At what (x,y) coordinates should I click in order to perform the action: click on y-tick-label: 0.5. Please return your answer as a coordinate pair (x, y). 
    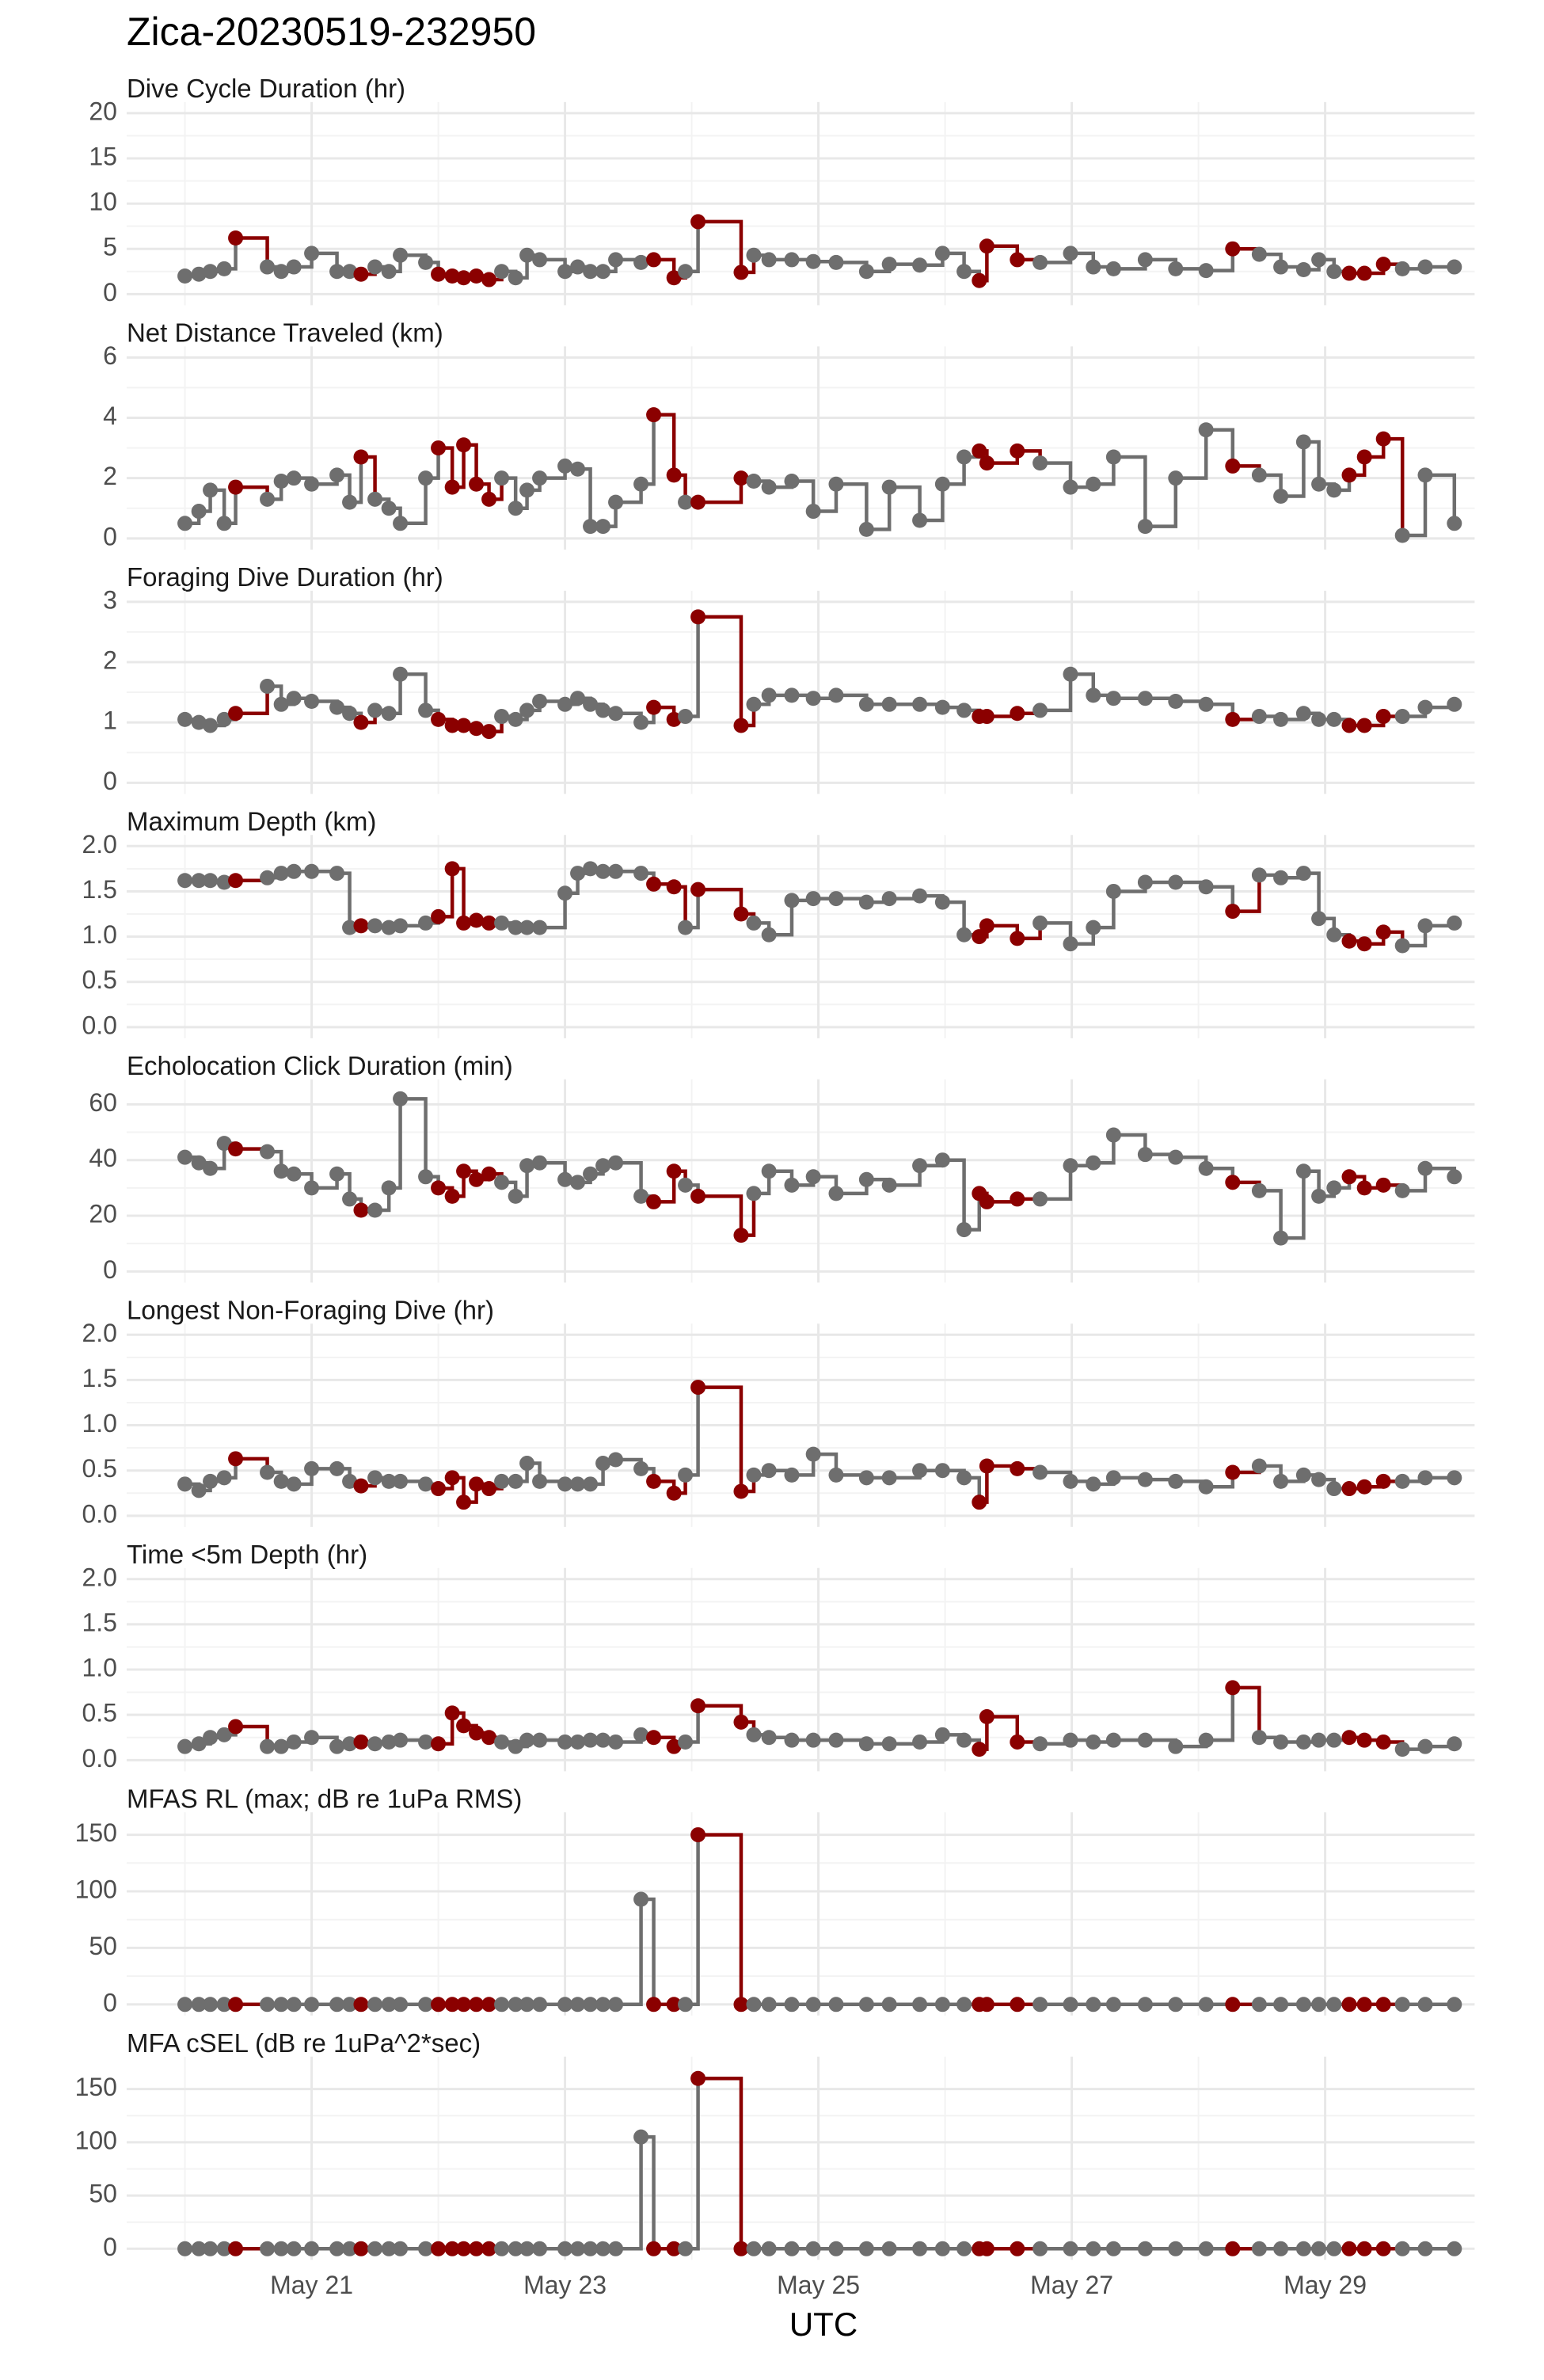
    Looking at the image, I should click on (99, 1468).